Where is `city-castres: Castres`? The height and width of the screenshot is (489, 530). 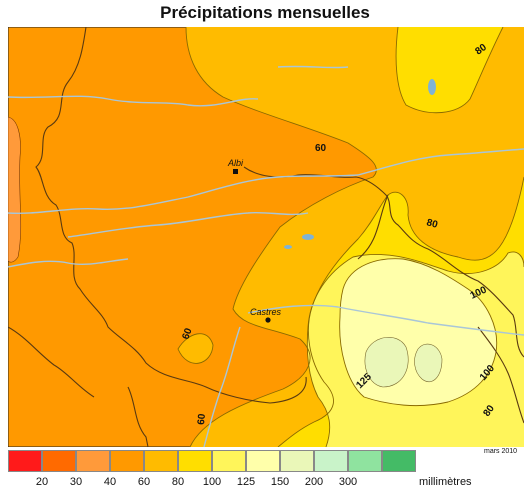 city-castres: Castres is located at coordinates (266, 315).